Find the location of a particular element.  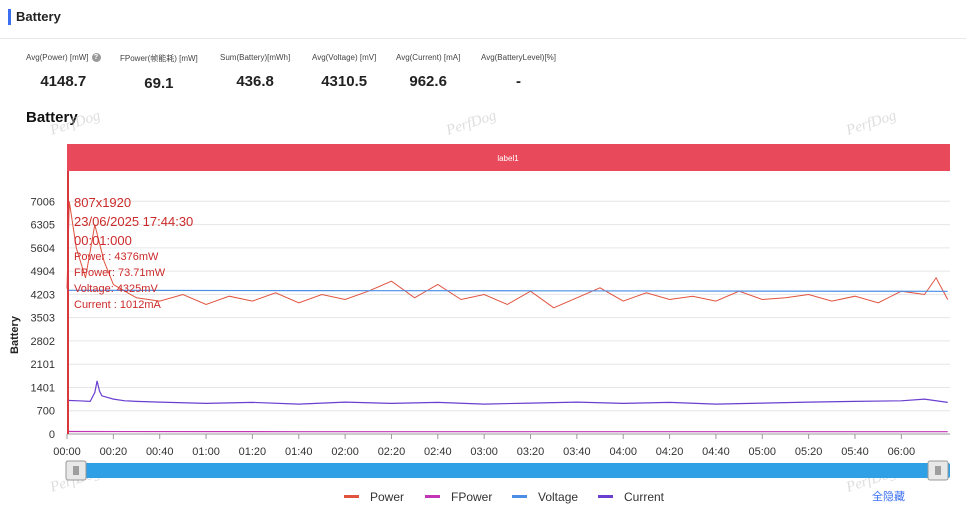

label-band is located at coordinates (508, 157).